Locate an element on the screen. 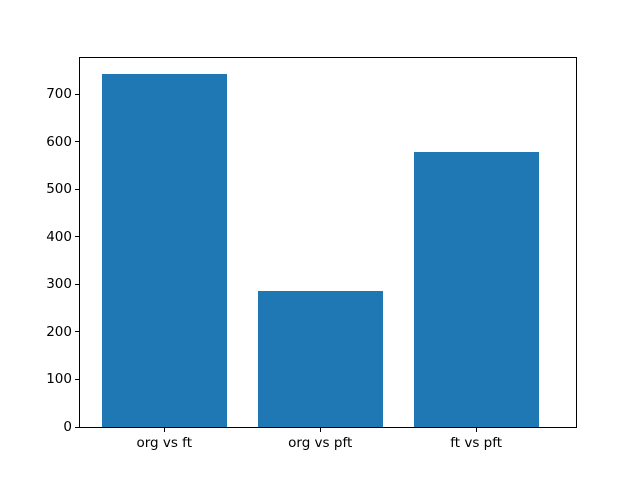 This screenshot has width=640, height=480. x-tick-label: org vs pft is located at coordinates (320, 443).